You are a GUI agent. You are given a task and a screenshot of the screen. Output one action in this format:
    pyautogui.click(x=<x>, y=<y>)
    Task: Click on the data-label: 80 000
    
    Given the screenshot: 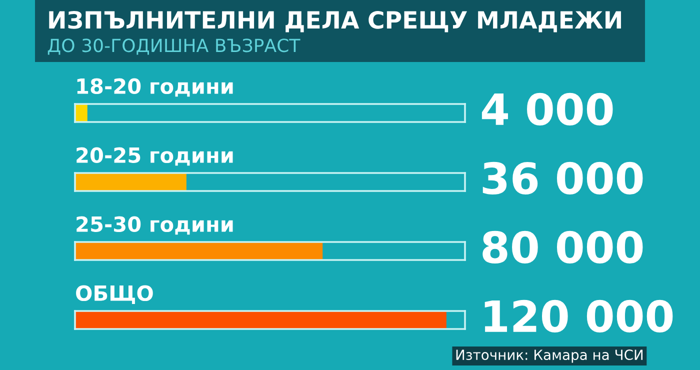 What is the action you would take?
    pyautogui.click(x=562, y=247)
    